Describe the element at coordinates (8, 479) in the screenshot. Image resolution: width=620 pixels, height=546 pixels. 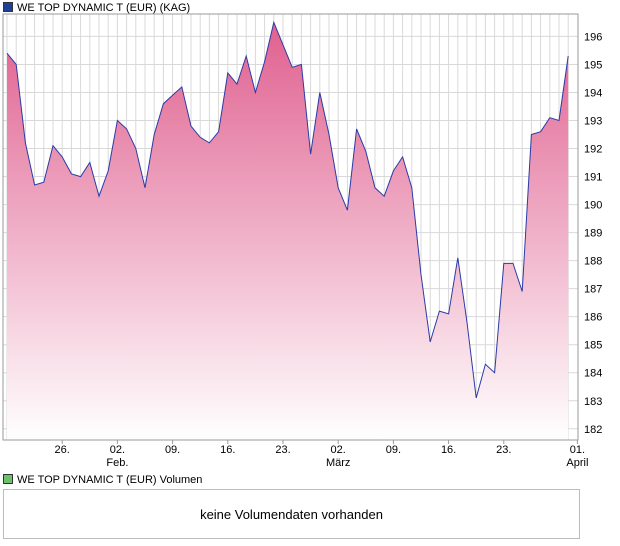
I see `volume-legend-swatch` at that location.